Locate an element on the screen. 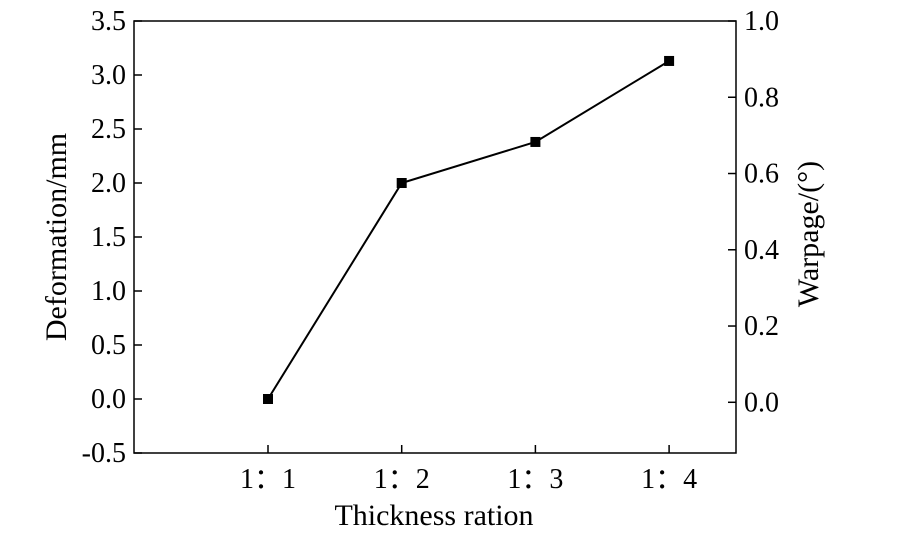 The height and width of the screenshot is (538, 918). x-axis-title: Thickness ration is located at coordinates (433, 515).